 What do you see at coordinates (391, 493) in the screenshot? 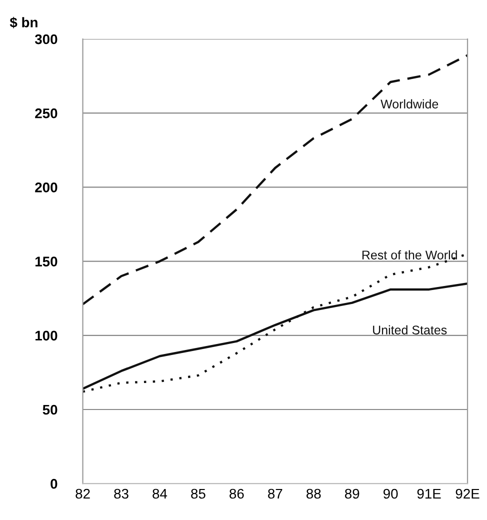
I see `x-tick-label: 90` at bounding box center [391, 493].